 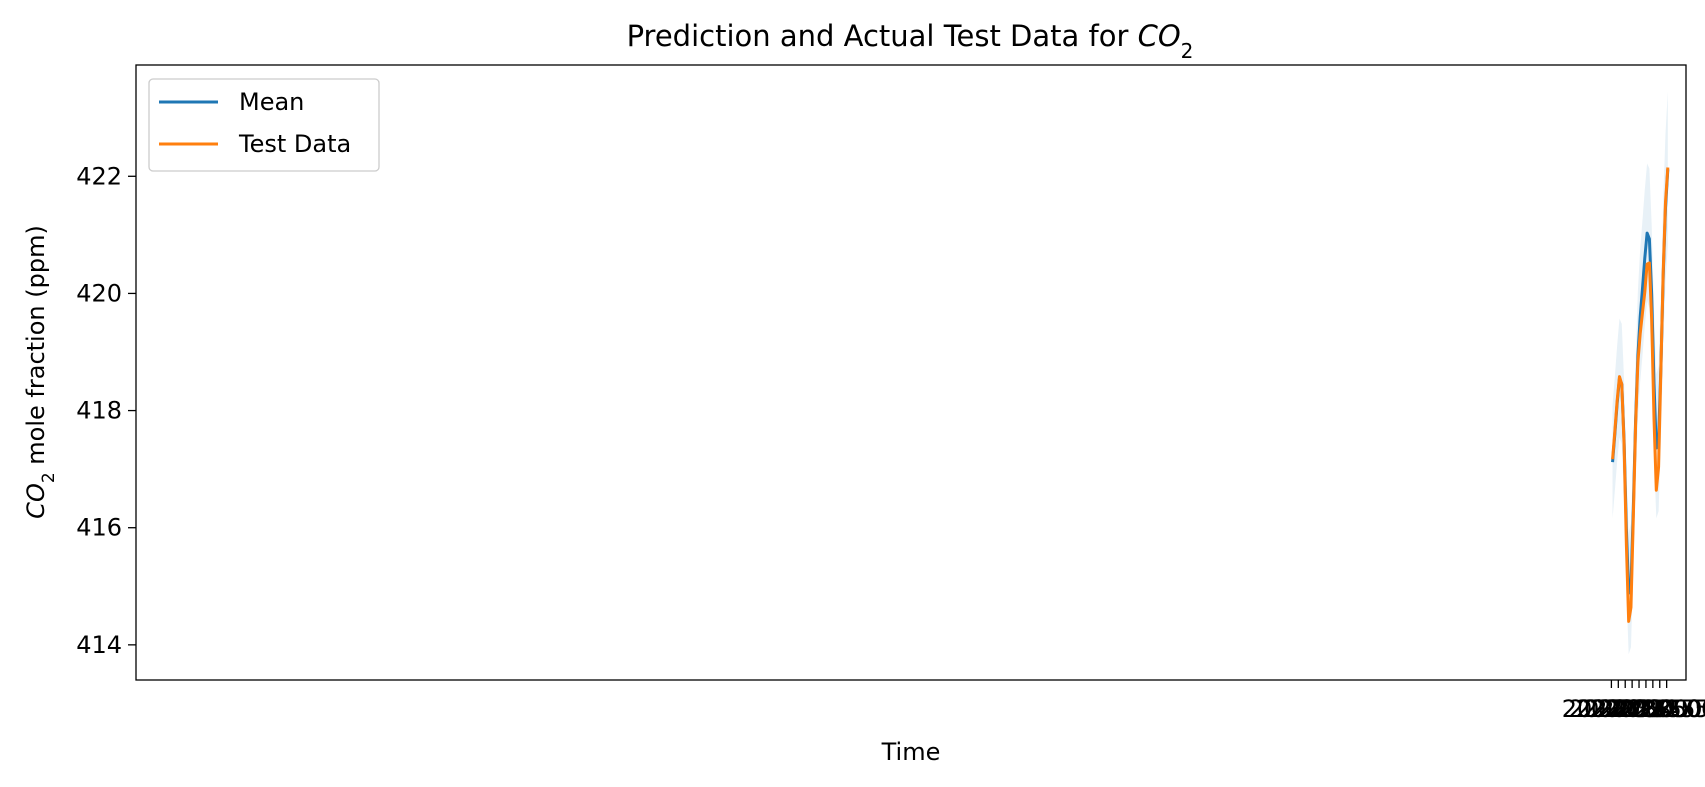 What do you see at coordinates (99, 528) in the screenshot?
I see `y-tick-label: 416` at bounding box center [99, 528].